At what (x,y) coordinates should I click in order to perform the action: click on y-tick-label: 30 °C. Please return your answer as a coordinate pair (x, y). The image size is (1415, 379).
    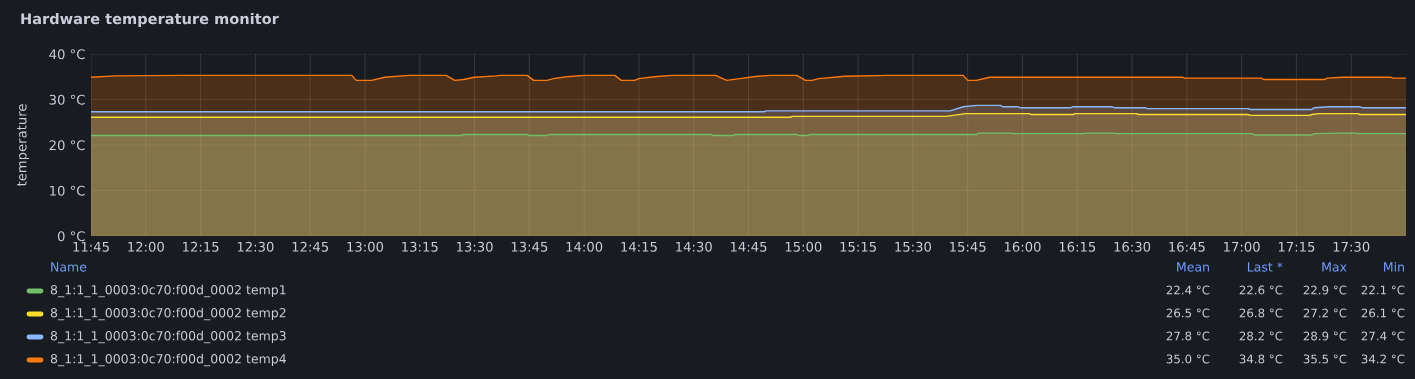
    Looking at the image, I should click on (67, 99).